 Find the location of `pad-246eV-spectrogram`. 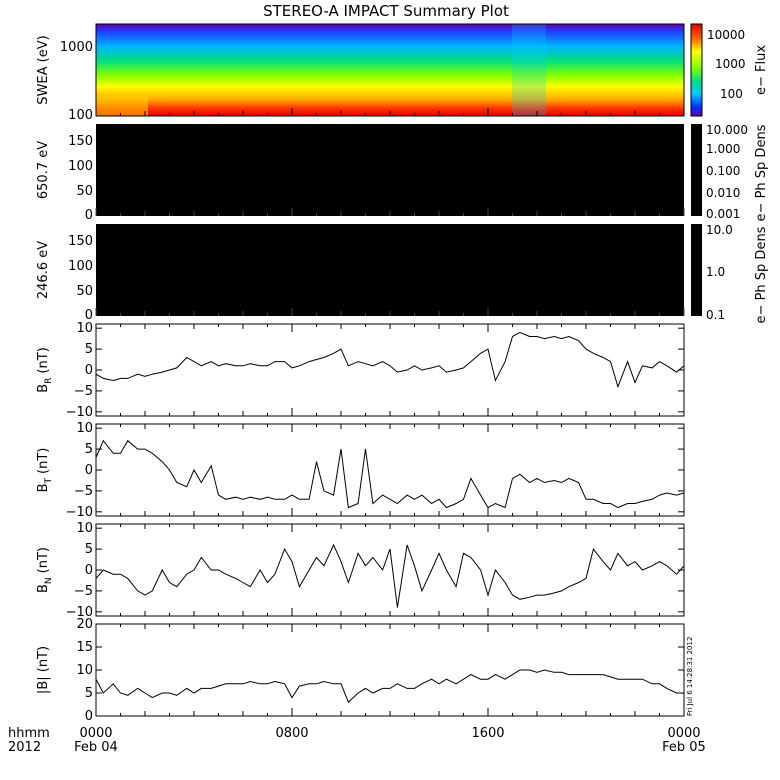

pad-246eV-spectrogram is located at coordinates (390, 270).